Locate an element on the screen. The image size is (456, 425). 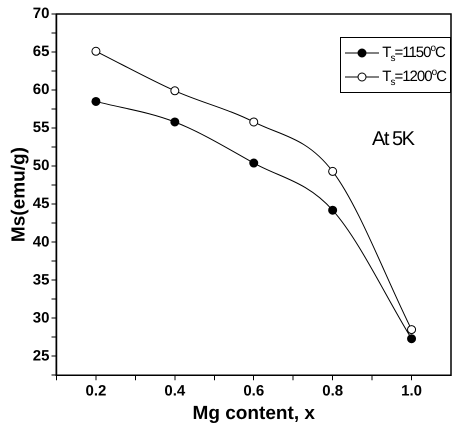
legend-label: T$_{s}$=1200$^{o}$C is located at coordinates (414, 77).